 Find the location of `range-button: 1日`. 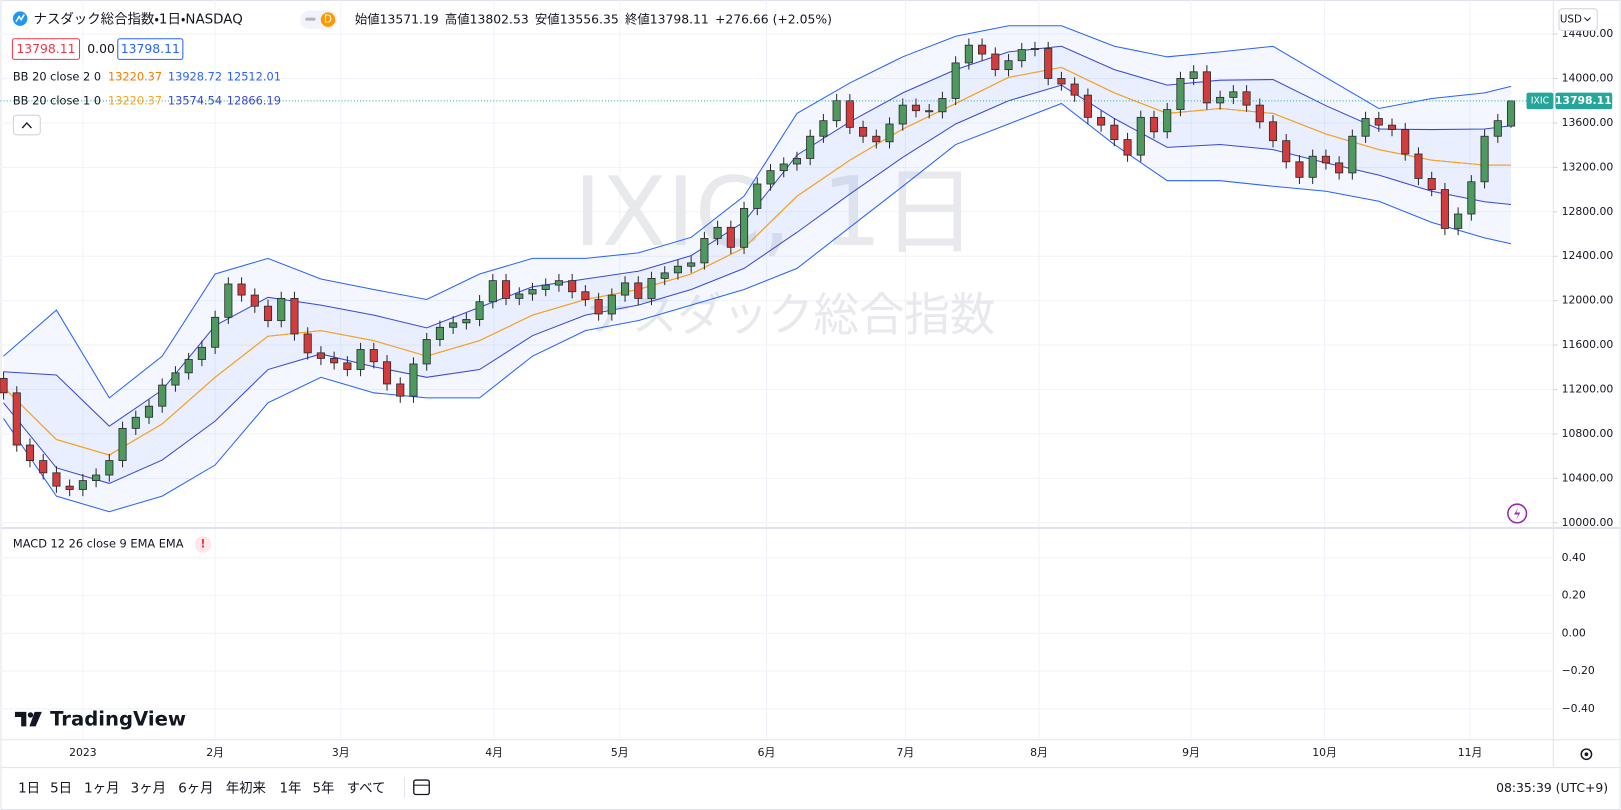

range-button: 1日 is located at coordinates (29, 788).